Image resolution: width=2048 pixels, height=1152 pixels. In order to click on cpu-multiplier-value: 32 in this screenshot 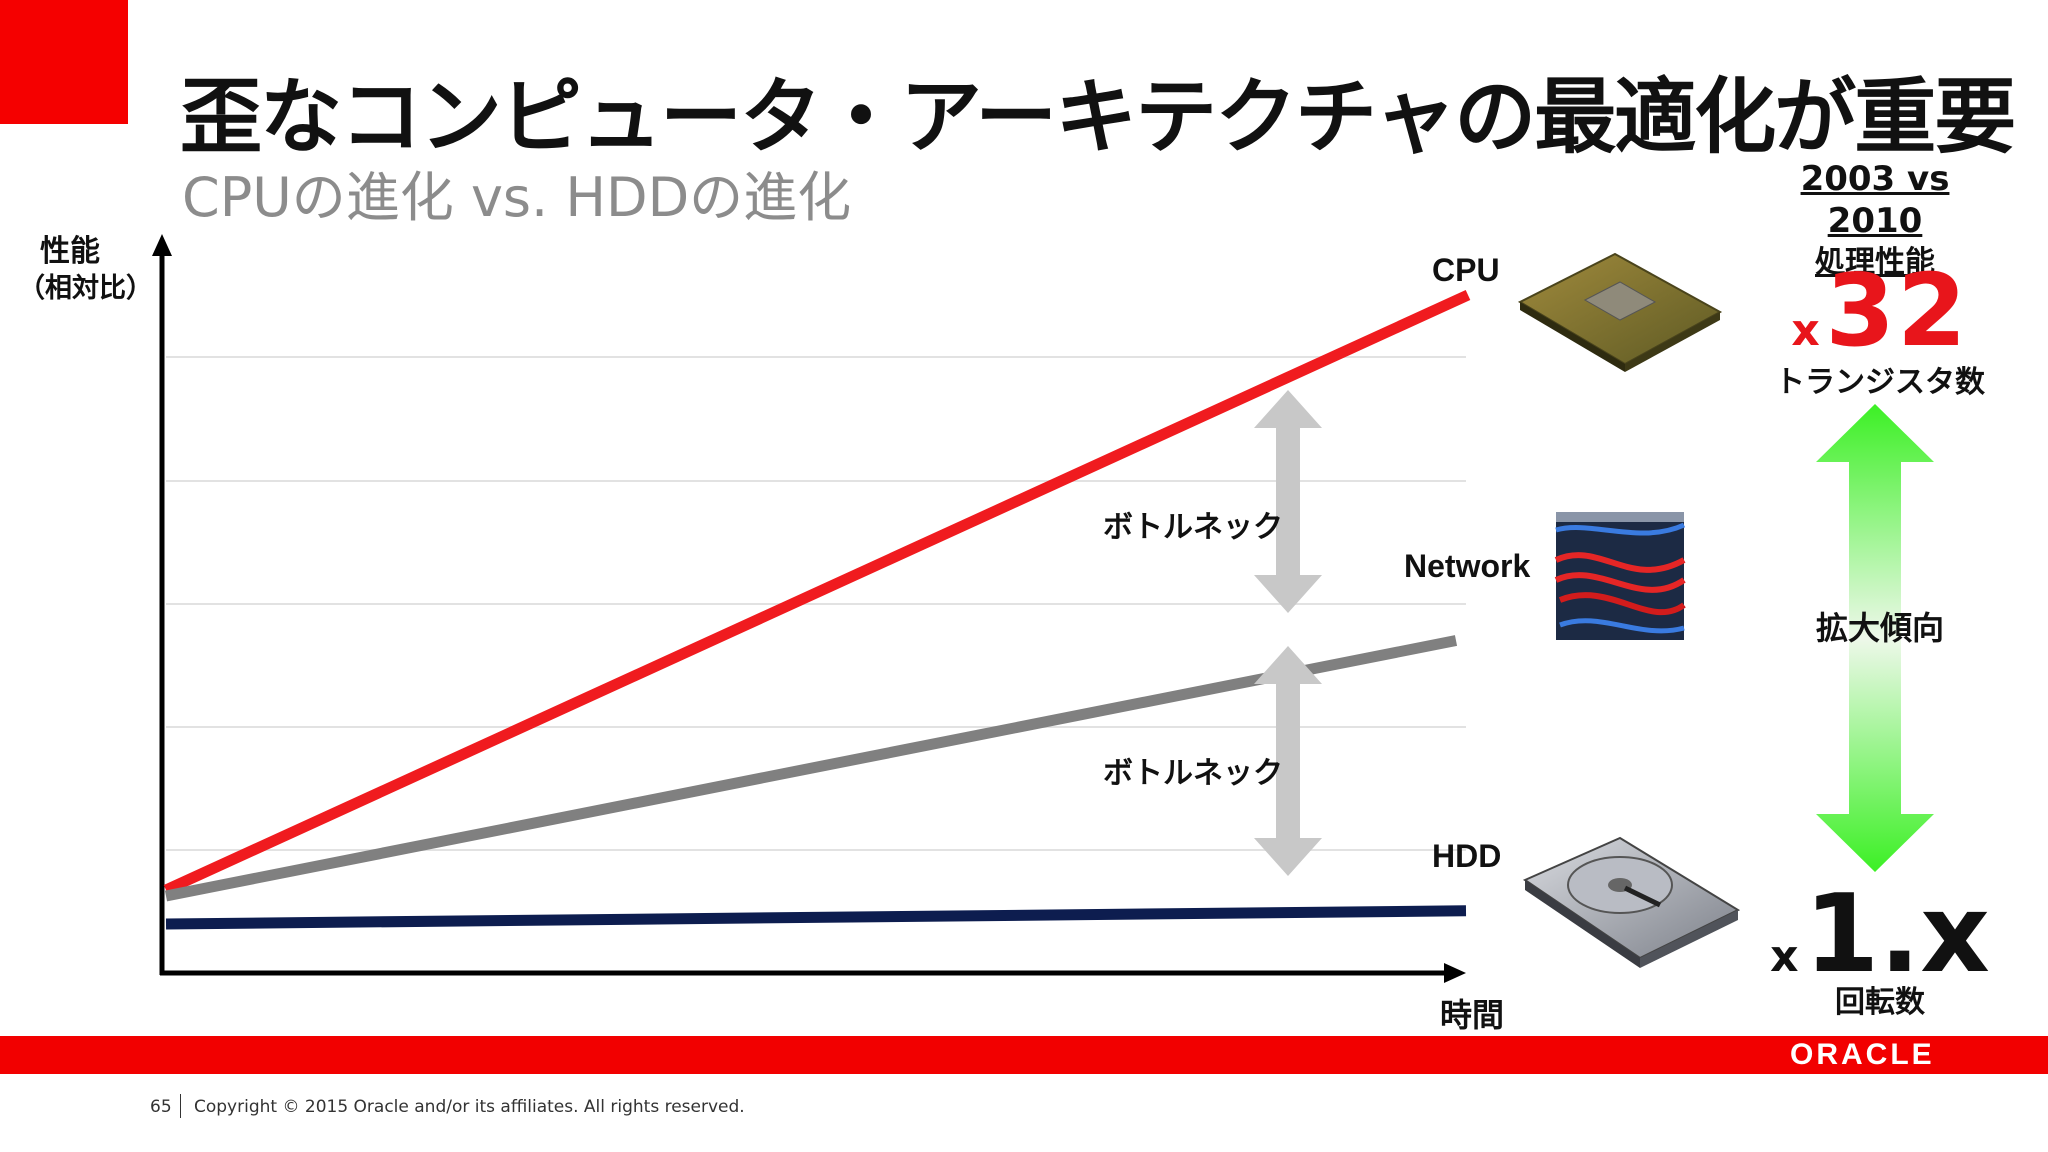, I will do `click(1897, 310)`.